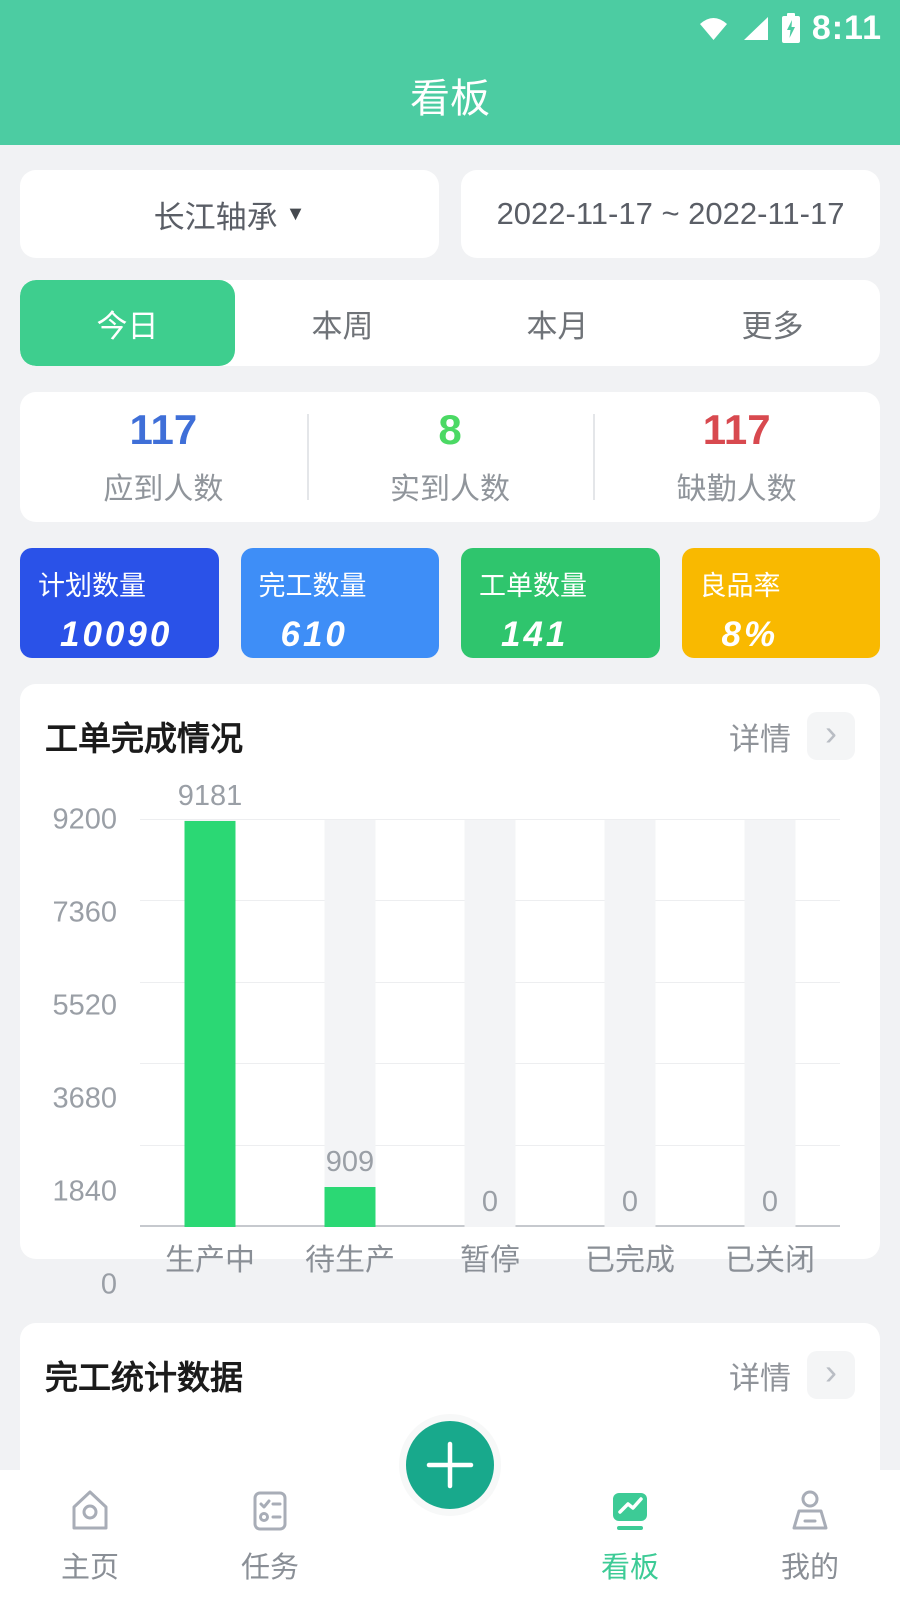 Image resolution: width=900 pixels, height=1600 pixels. Describe the element at coordinates (163, 429) in the screenshot. I see `stat-expected-value: 117` at that location.